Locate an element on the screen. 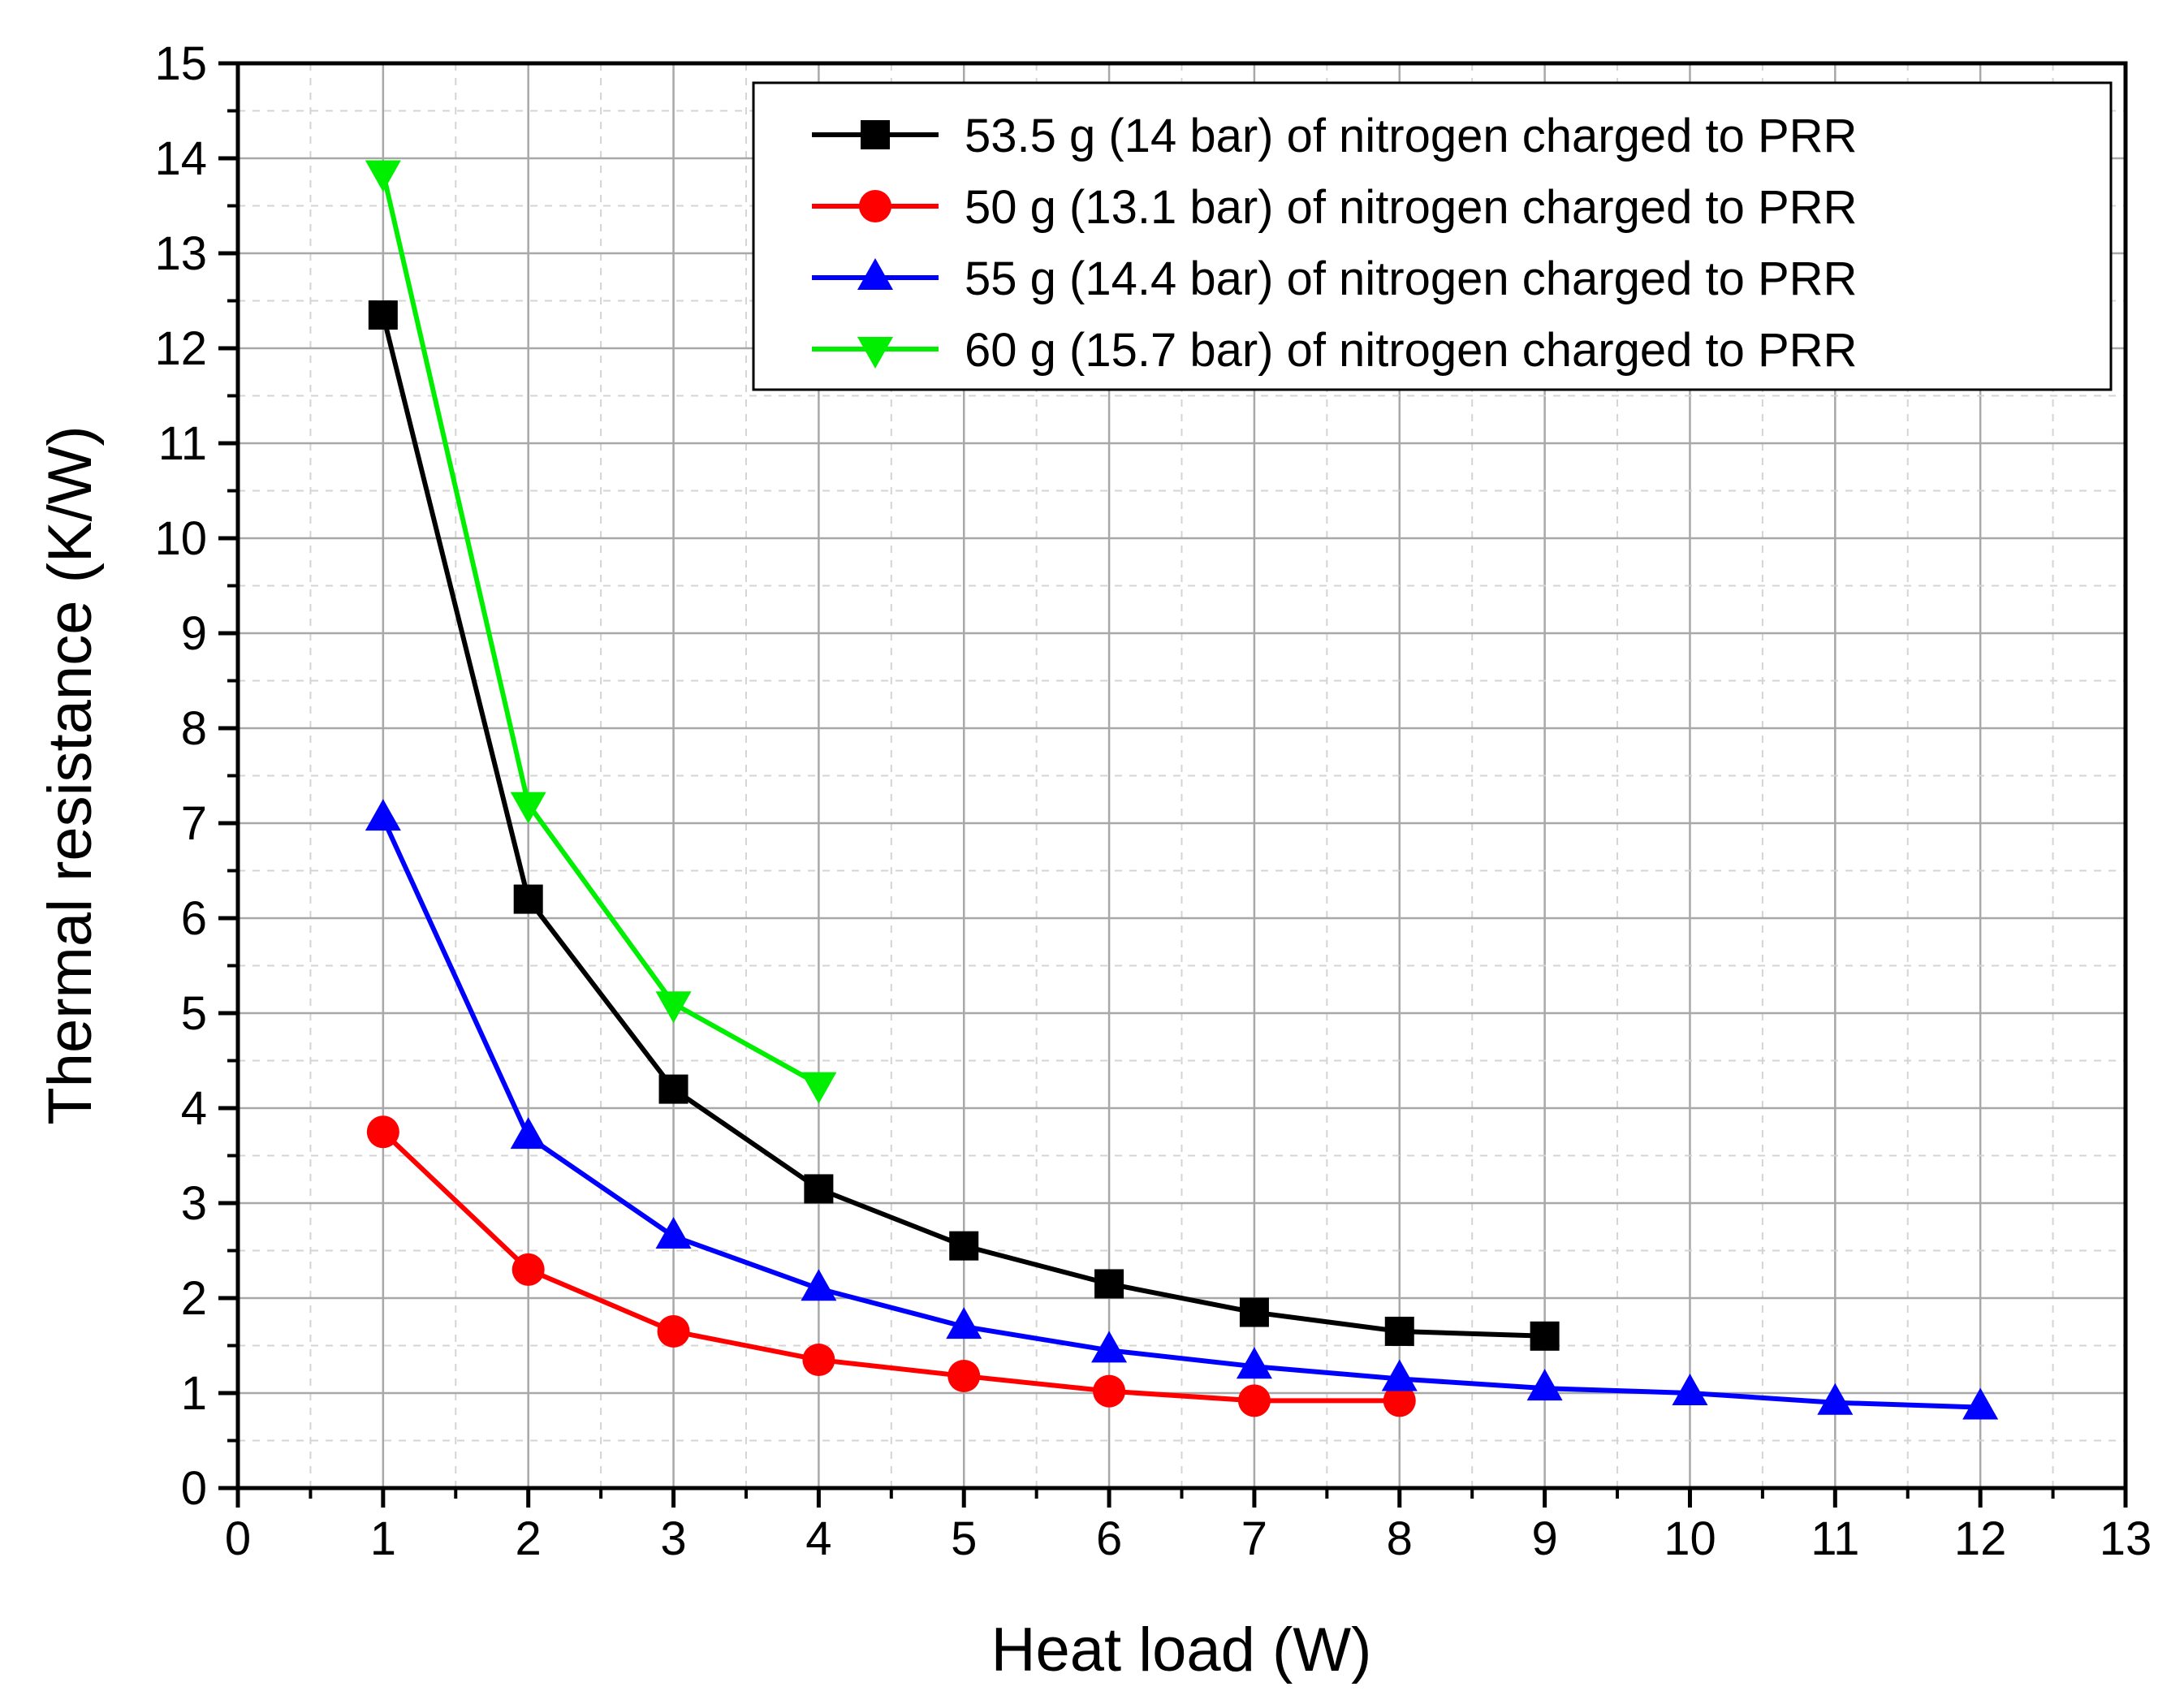 The width and height of the screenshot is (2184, 1704). x-tick-label: 5 is located at coordinates (964, 1539).